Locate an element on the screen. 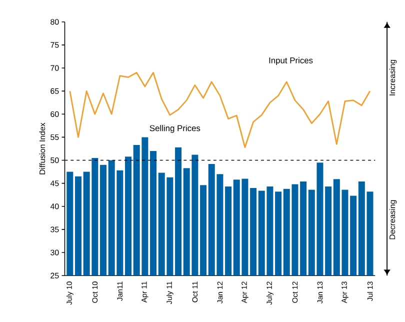  text: Input Prices is located at coordinates (291, 60).